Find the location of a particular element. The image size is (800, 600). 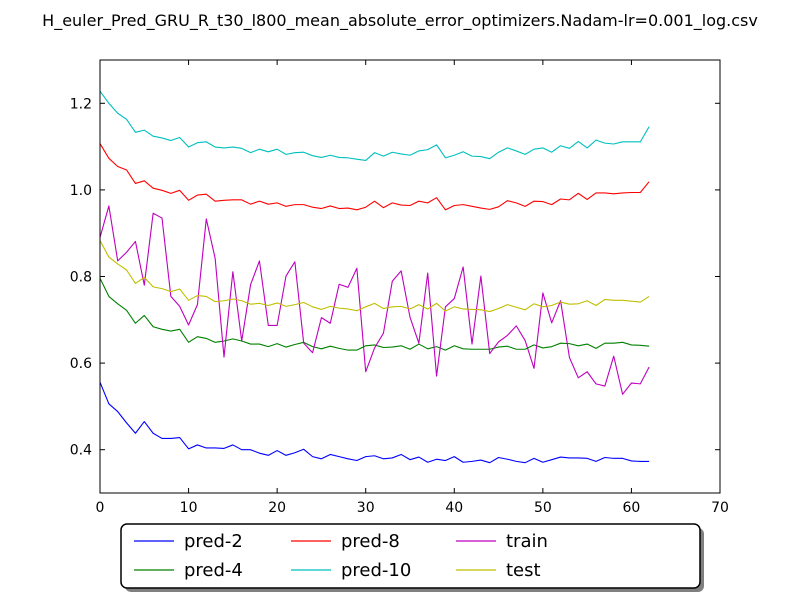

y-tick-label: 0.4 is located at coordinates (81, 451).